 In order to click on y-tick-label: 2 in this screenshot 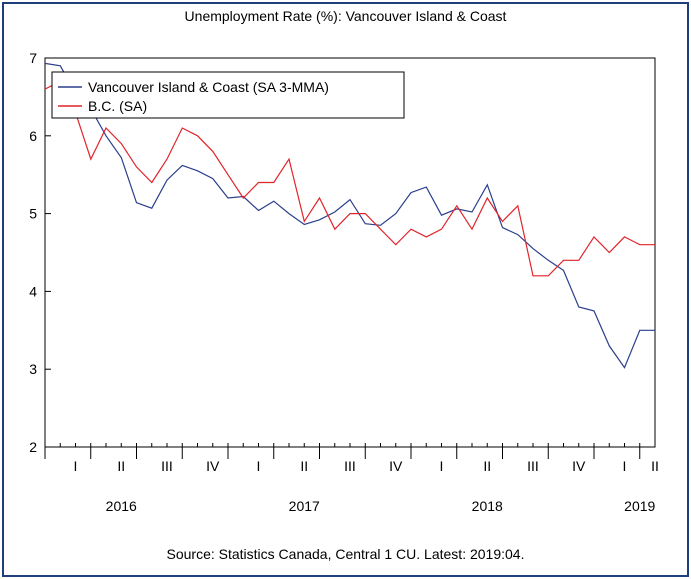, I will do `click(33, 447)`.